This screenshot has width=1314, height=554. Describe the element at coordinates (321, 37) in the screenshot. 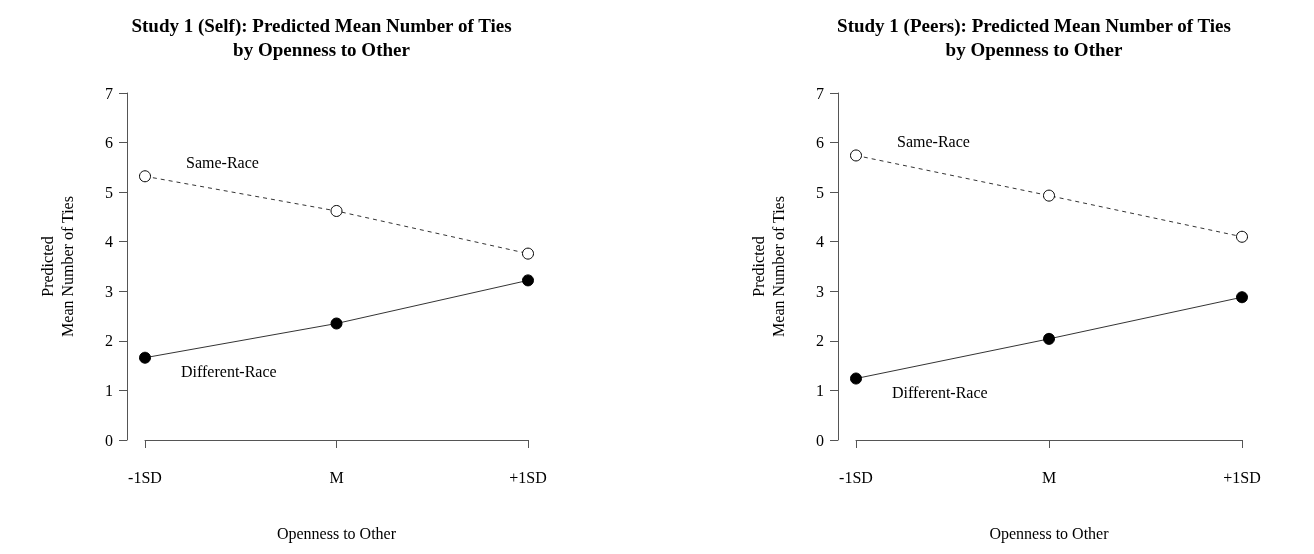

I see `chart-title: Study 1 (Self): Predicted Mean Number of Ties by Openness to Other` at that location.